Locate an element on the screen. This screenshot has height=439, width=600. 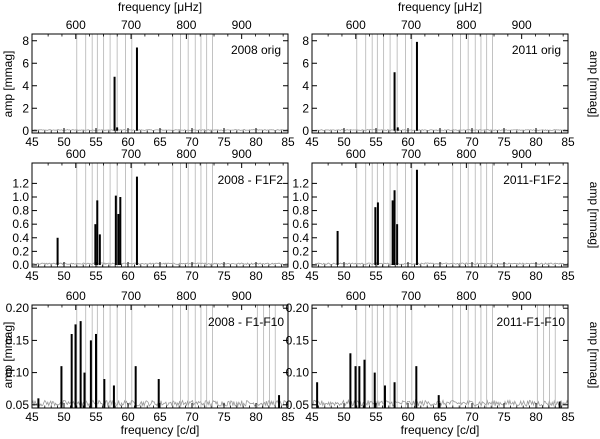
y-tick-label: 0 is located at coordinates (25, 131).